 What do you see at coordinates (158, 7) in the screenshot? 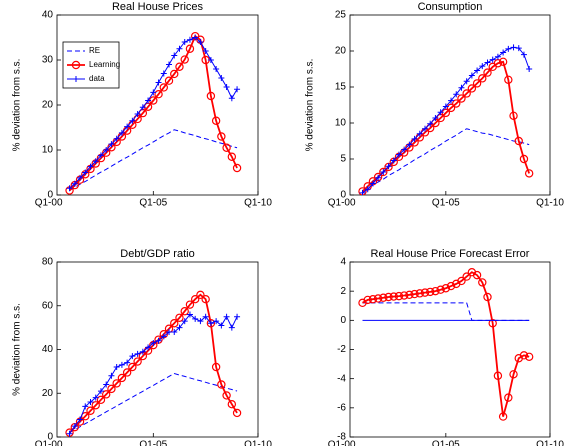
I see `panel-title: Real House Prices` at bounding box center [158, 7].